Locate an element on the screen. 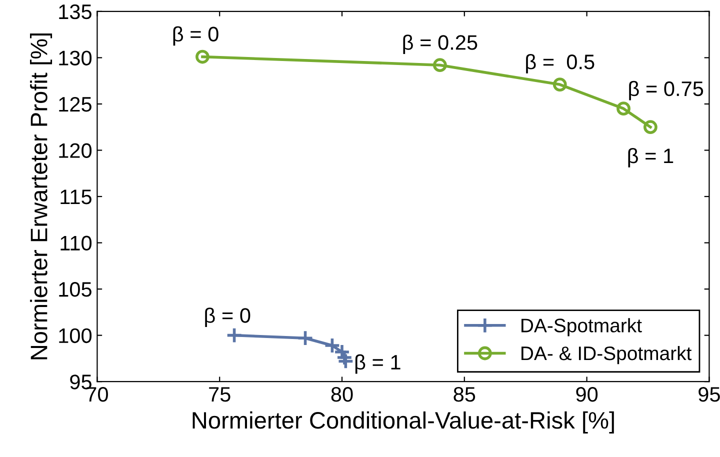 The image size is (720, 457). x-tick-label: 70 is located at coordinates (97, 394).